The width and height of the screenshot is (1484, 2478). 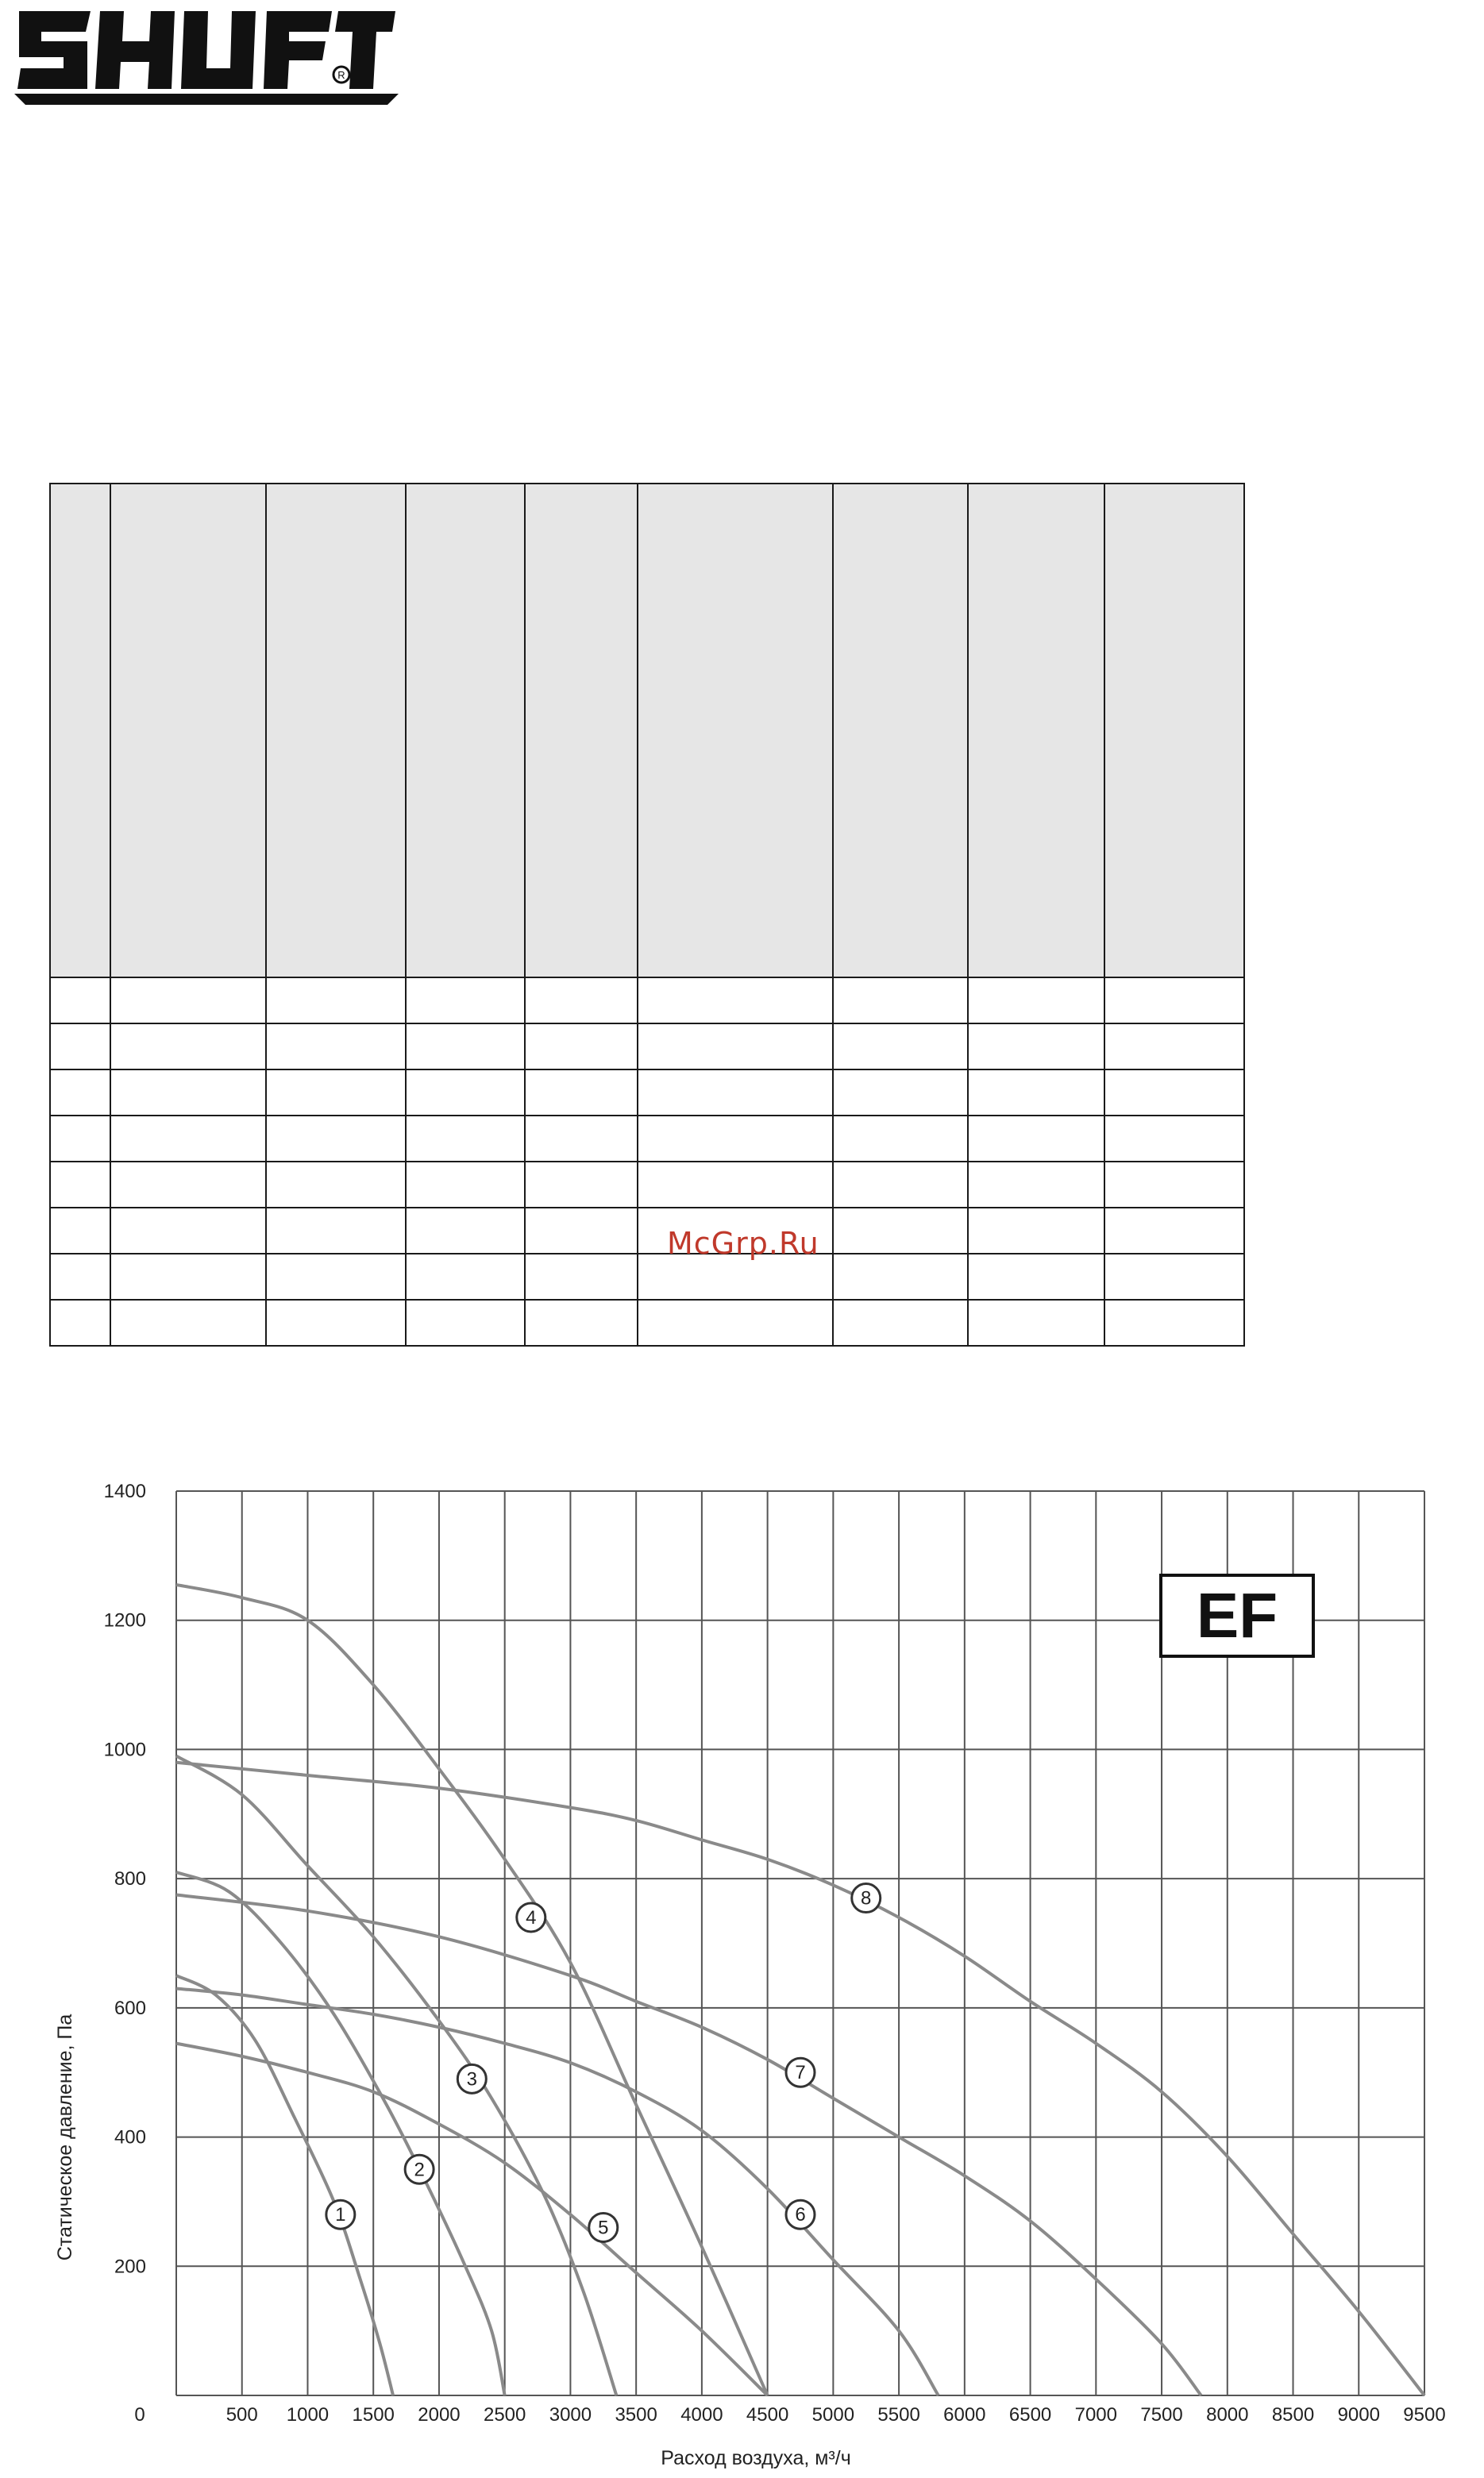 I want to click on y-tick-label: 1200, so click(x=125, y=1621).